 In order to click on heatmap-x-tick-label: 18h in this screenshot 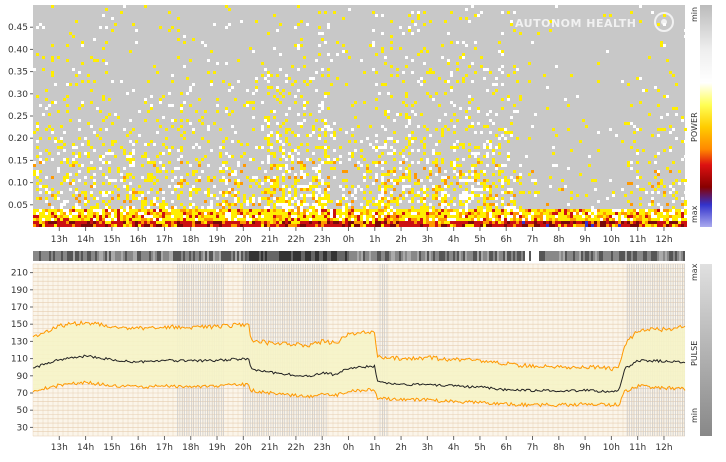, I will do `click(190, 240)`.